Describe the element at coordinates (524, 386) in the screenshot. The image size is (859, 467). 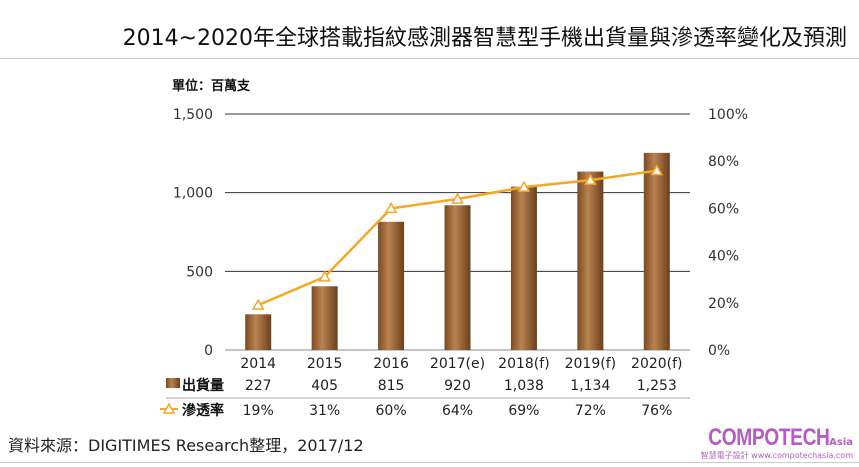
I see `bar-value-label: 1,038` at that location.